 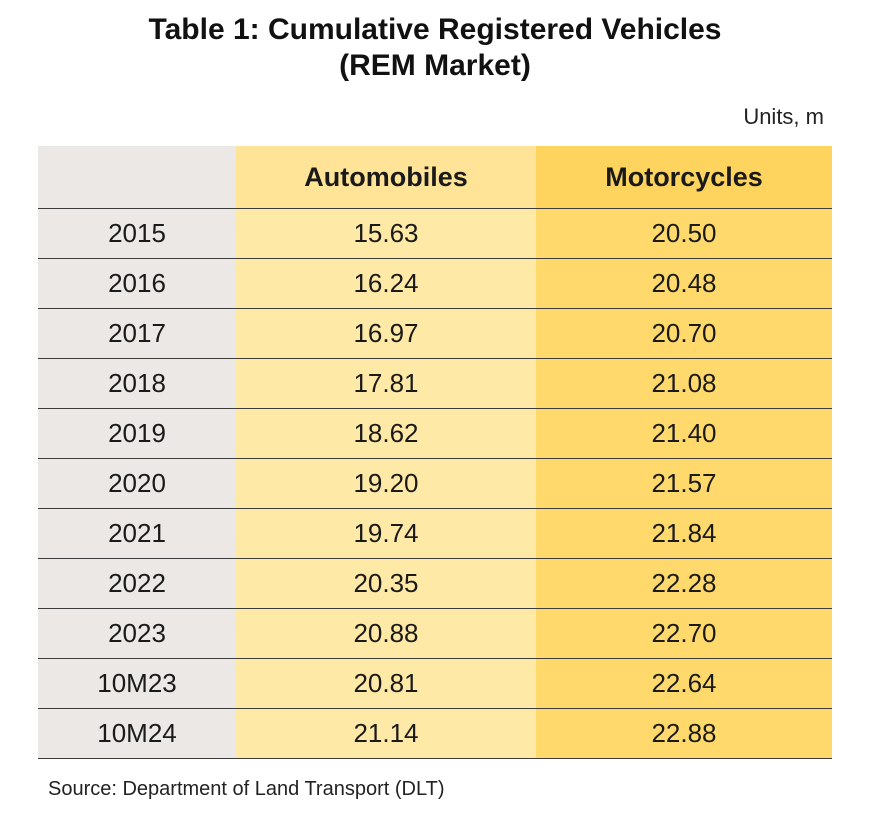 I want to click on automobiles-cell: 19.74, so click(x=386, y=533).